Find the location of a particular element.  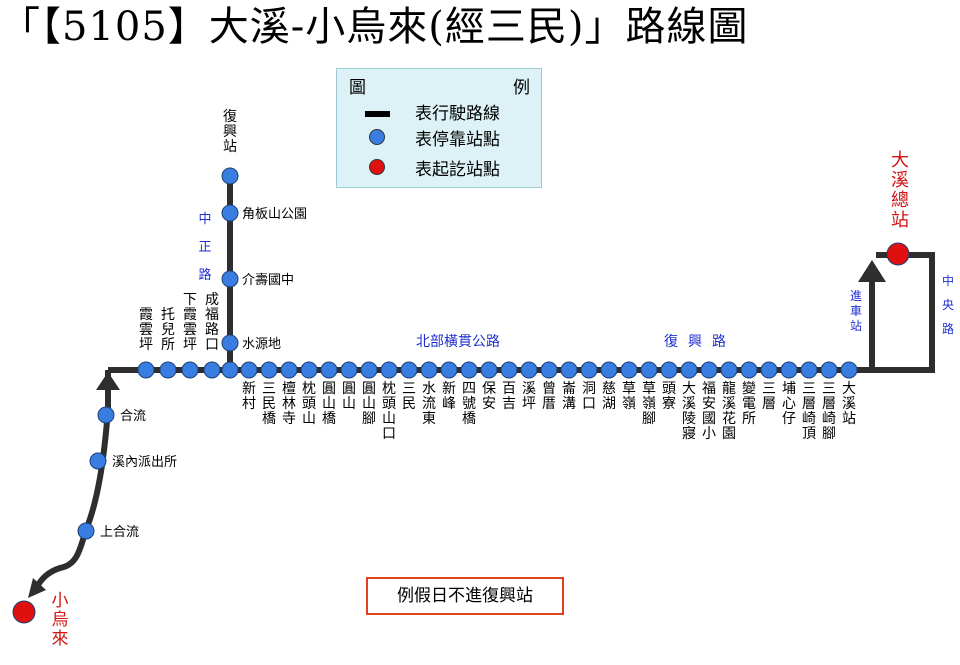

legend-box: 圖 例 表行駛路線 表停靠站點 表起訖站點 is located at coordinates (439, 128).